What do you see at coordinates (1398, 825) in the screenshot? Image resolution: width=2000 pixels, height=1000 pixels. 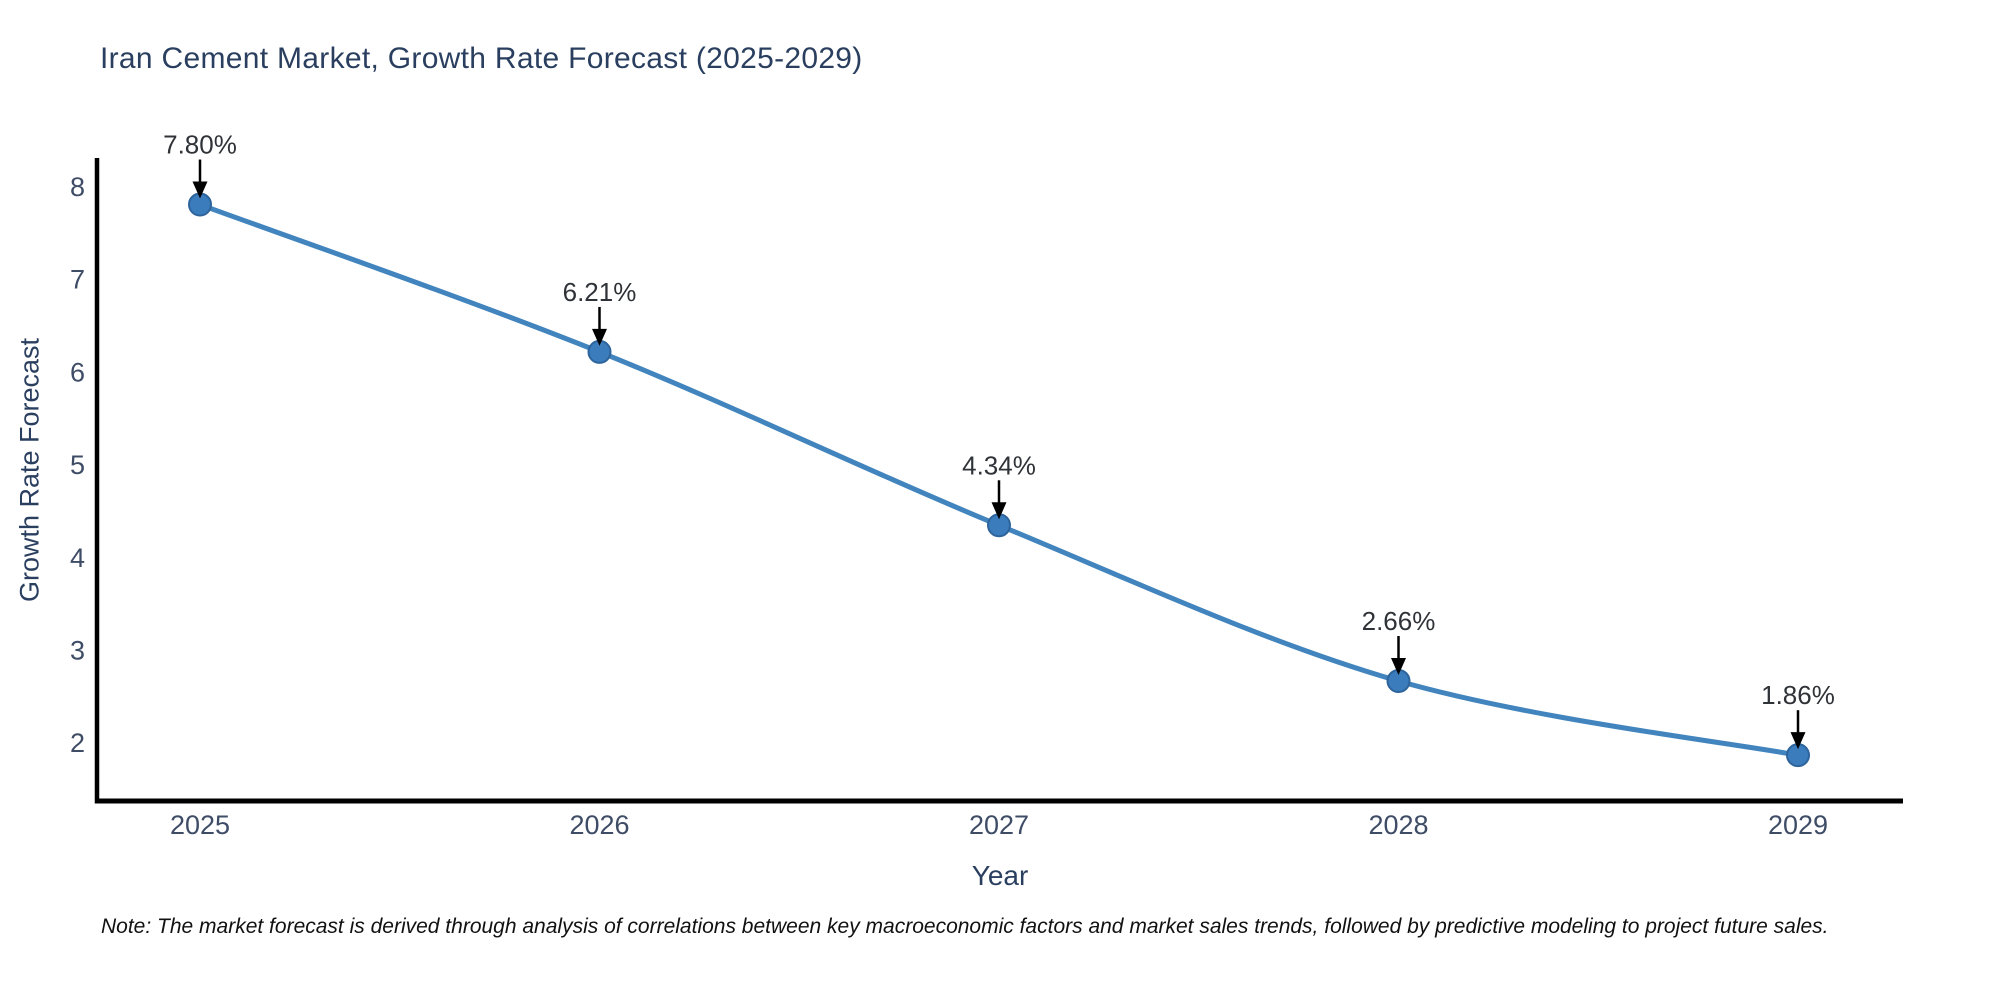 I see `x-tick-label: 2028` at bounding box center [1398, 825].